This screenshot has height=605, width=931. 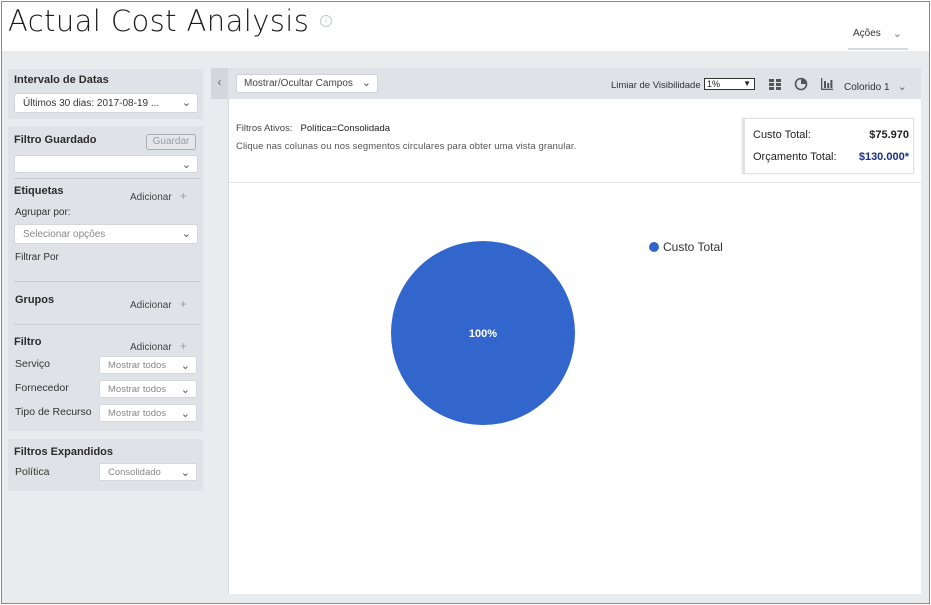 What do you see at coordinates (134, 472) in the screenshot?
I see `filter-policy-value: Consolidado` at bounding box center [134, 472].